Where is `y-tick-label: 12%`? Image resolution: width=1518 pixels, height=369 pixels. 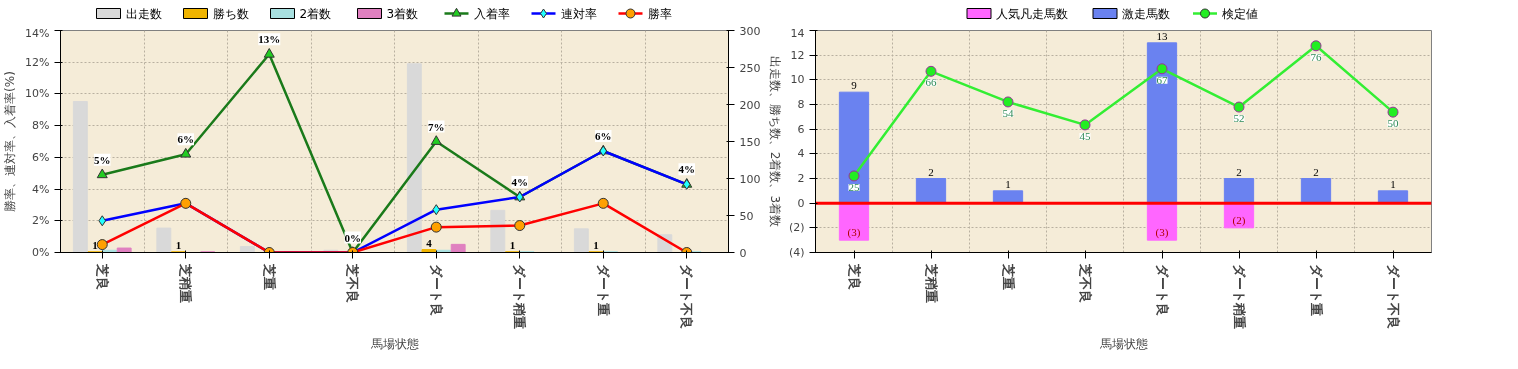 y-tick-label: 12% is located at coordinates (37, 62).